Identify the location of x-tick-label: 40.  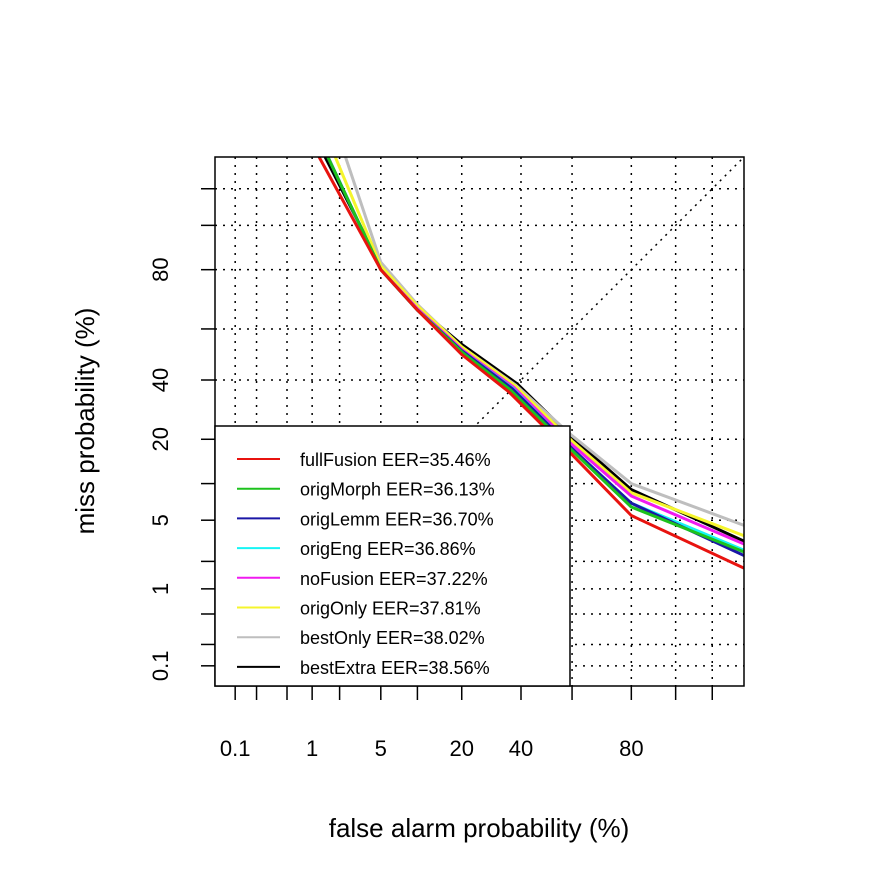
(521, 748).